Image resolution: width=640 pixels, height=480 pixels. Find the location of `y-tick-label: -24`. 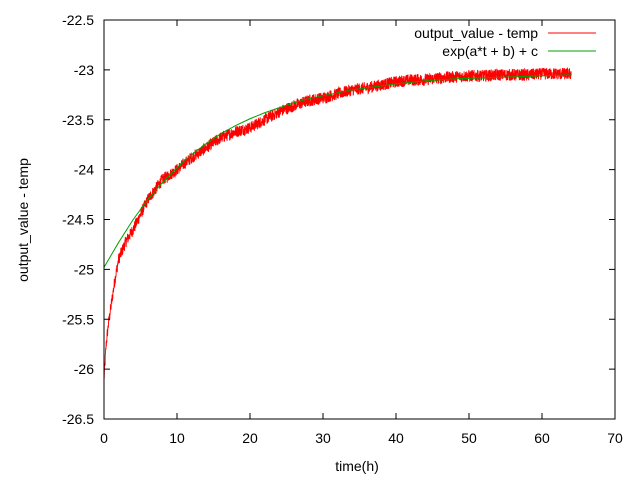

y-tick-label: -24 is located at coordinates (84, 170).